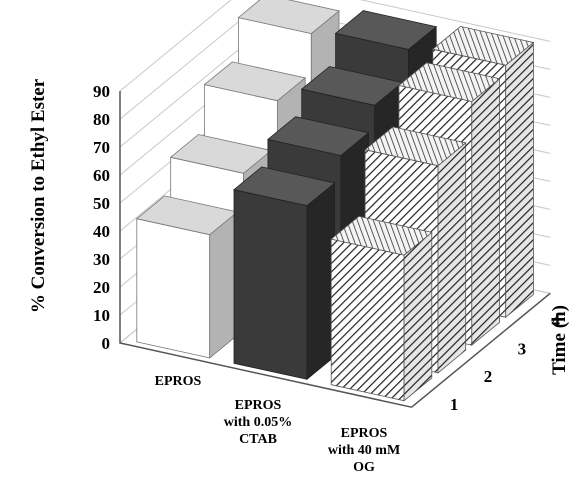 Image resolution: width=582 pixels, height=477 pixels. Describe the element at coordinates (522, 348) in the screenshot. I see `time-tick-label: 3` at that location.